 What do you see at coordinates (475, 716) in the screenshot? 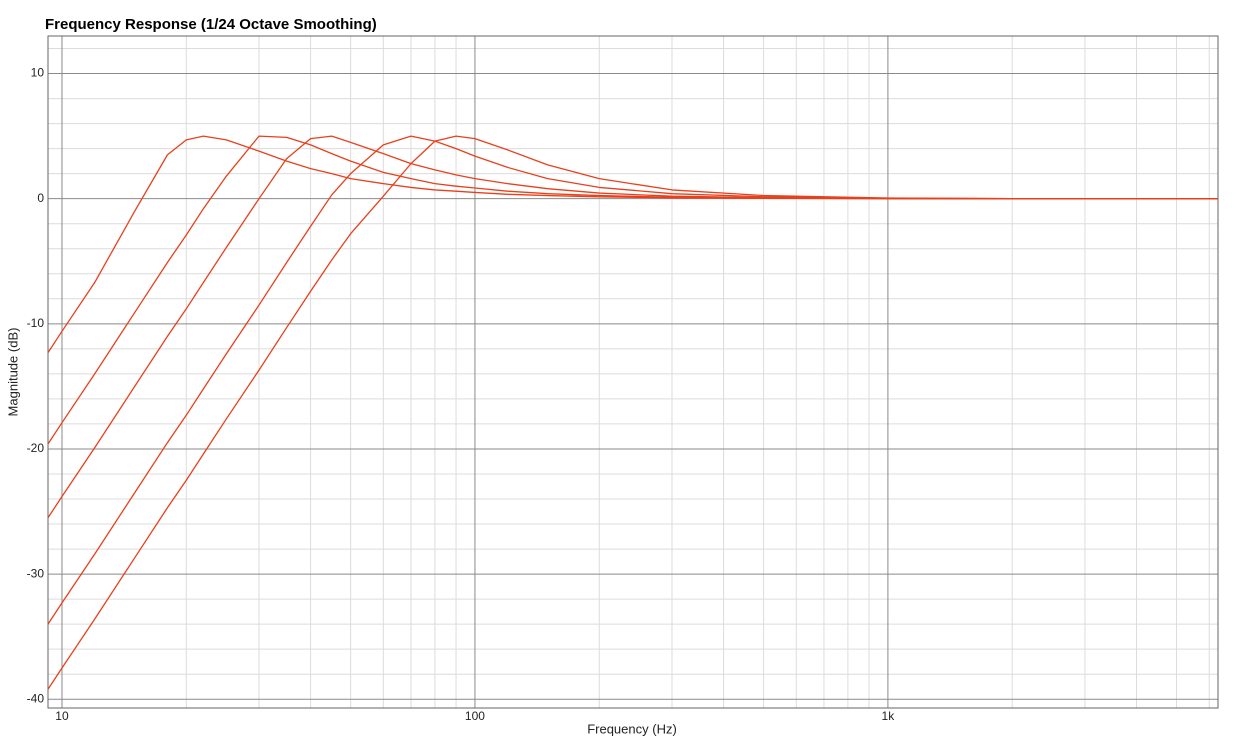
I see `x-tick-label: 100` at bounding box center [475, 716].